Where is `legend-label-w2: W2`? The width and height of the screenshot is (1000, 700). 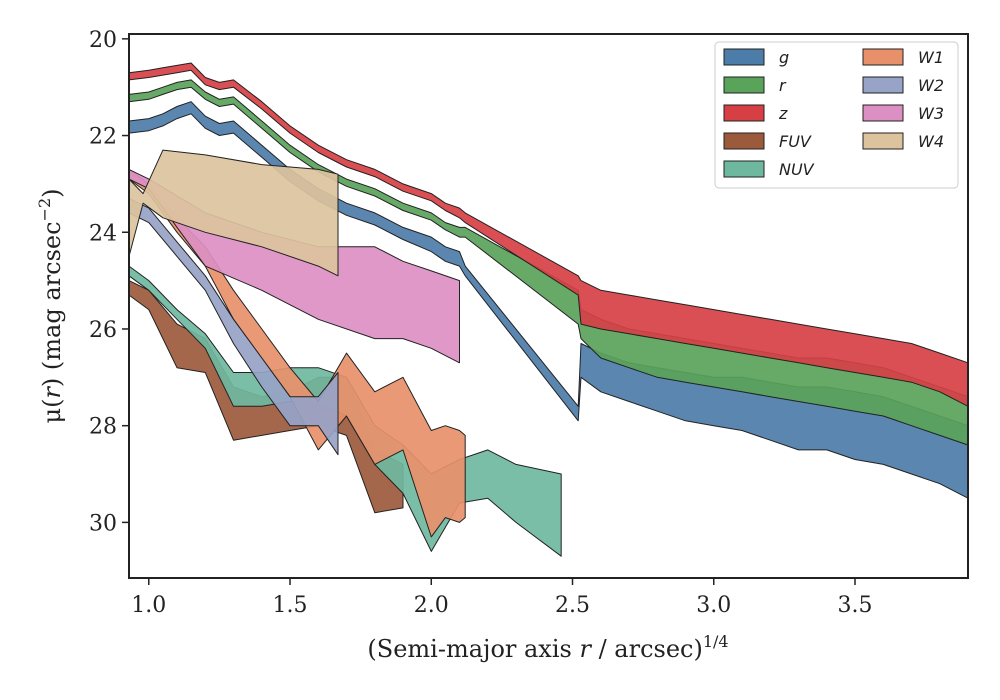 legend-label-w2: W2 is located at coordinates (931, 85).